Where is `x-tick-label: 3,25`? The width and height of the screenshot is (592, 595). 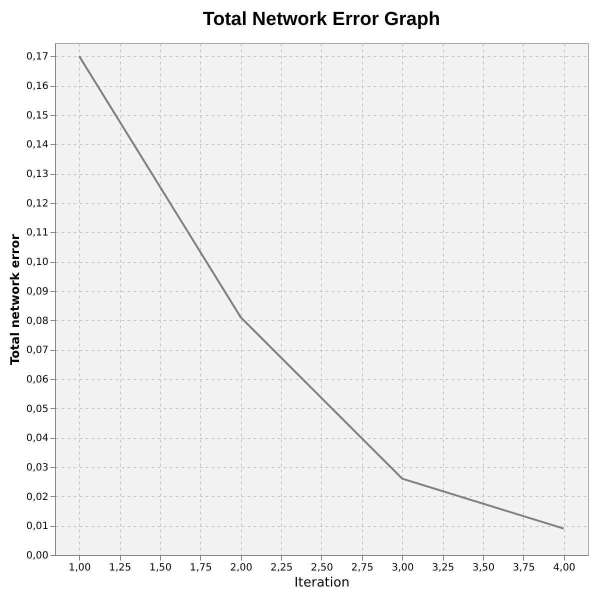 x-tick-label: 3,25 is located at coordinates (443, 568).